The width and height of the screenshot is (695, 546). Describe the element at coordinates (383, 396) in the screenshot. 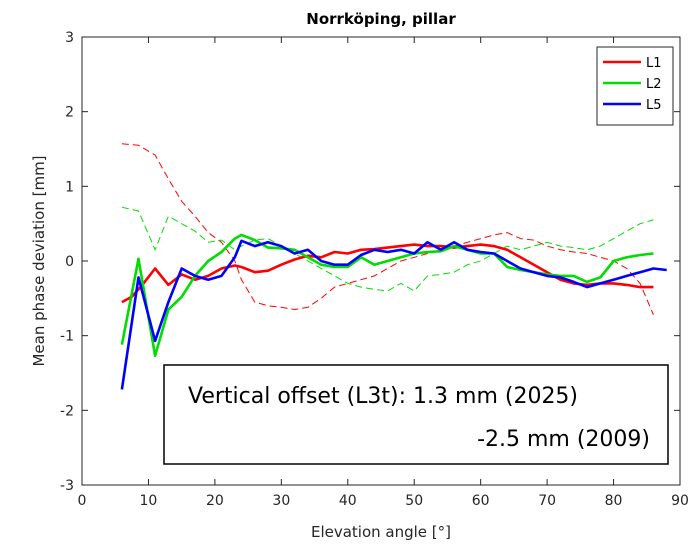

I see `annotation-line-1: Vertical offset (L3t): 1.3 mm (2025)` at that location.